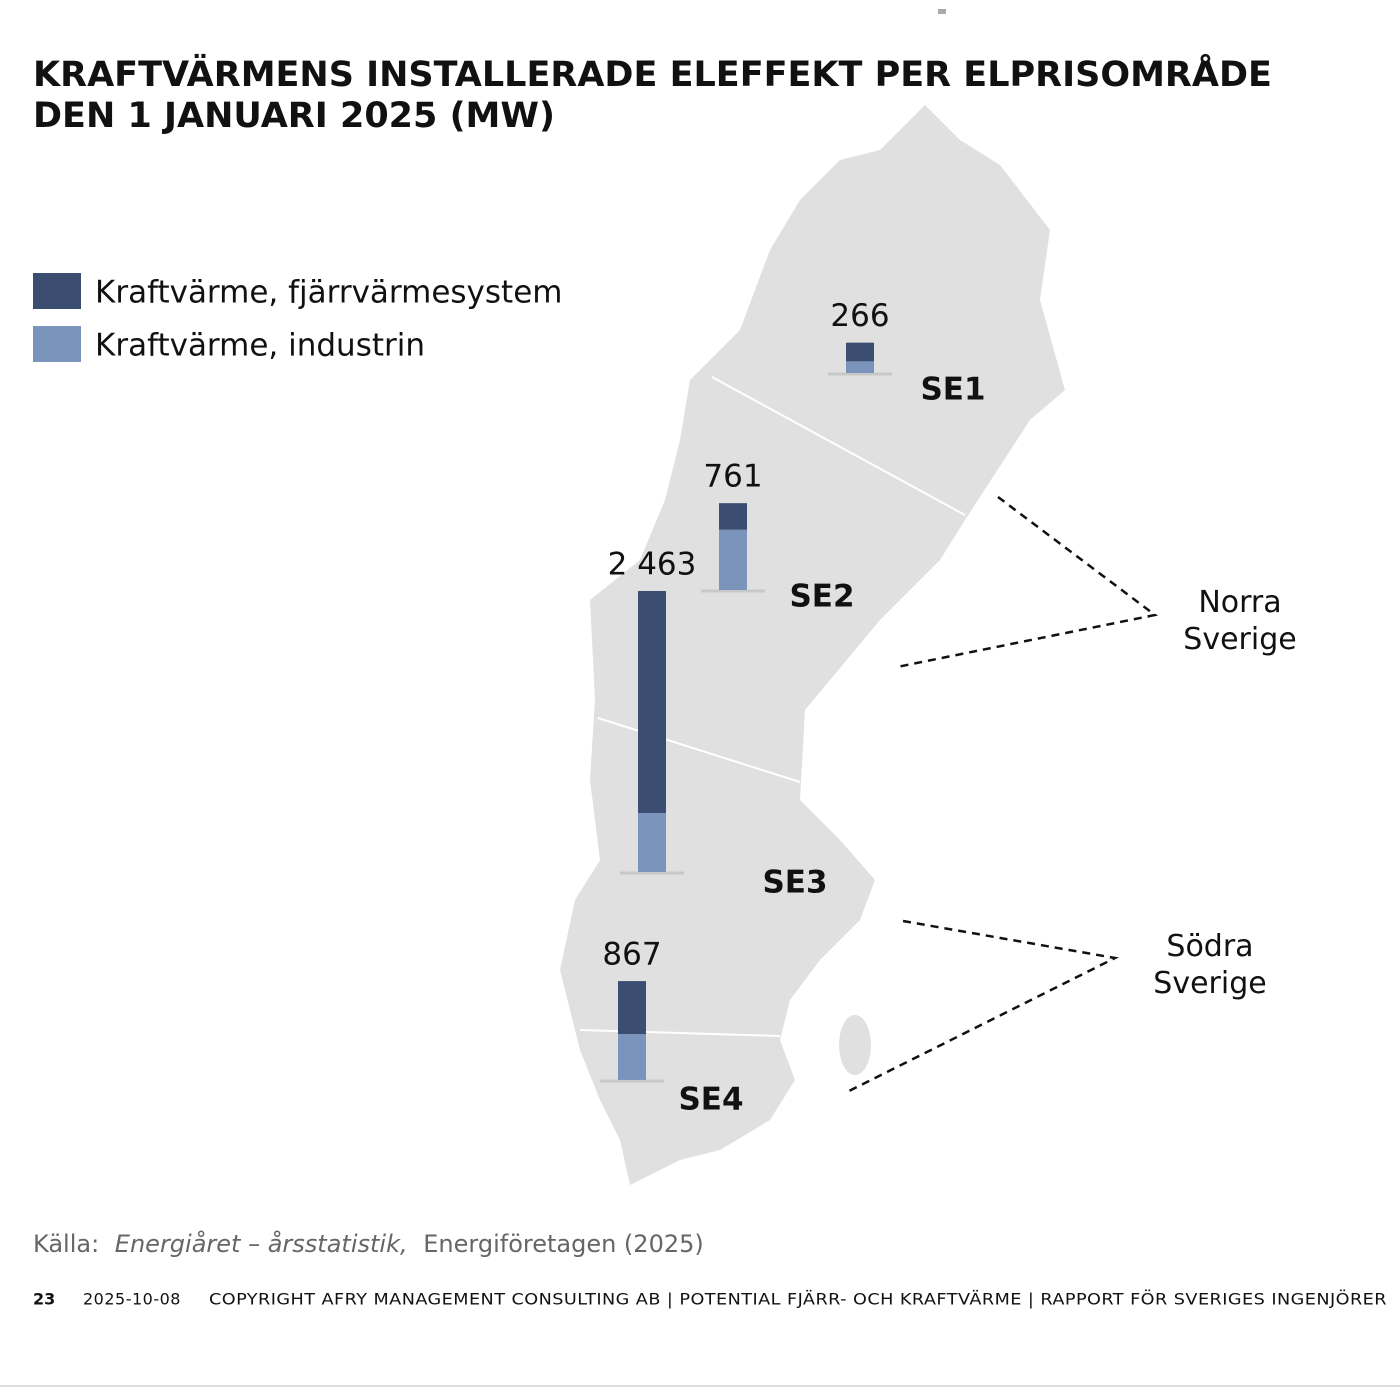  I want to click on annotation-leaders, so click(1001, 795).